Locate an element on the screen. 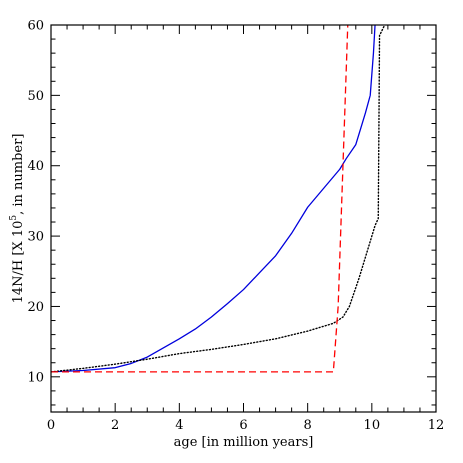  x-tick-label: 4 is located at coordinates (179, 425).